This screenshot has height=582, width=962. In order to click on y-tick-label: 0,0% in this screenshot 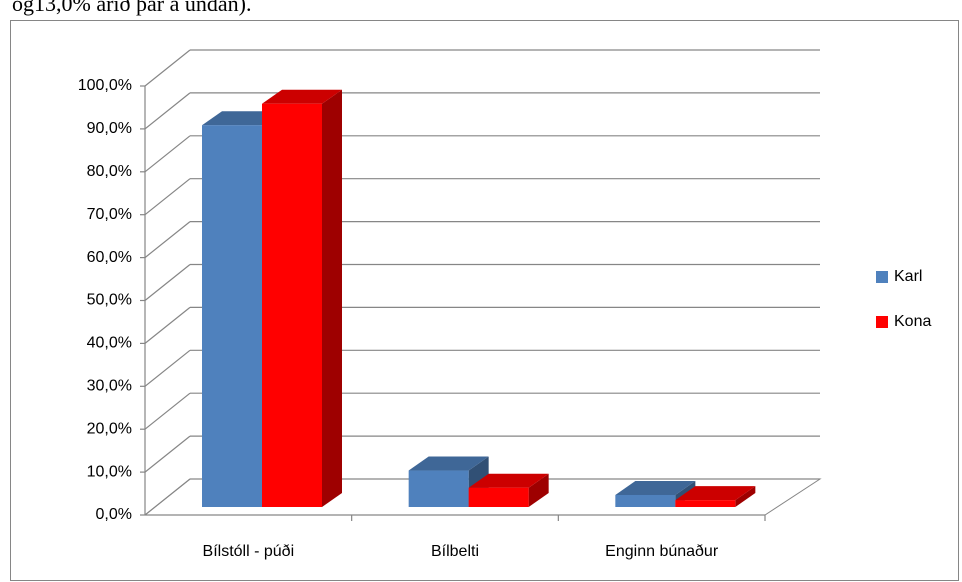, I will do `click(114, 514)`.